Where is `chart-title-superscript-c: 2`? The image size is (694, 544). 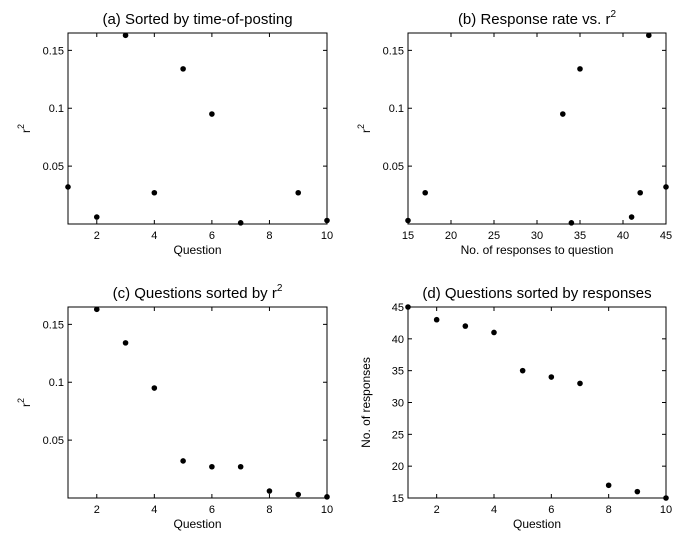
chart-title-superscript-c: 2 is located at coordinates (280, 288).